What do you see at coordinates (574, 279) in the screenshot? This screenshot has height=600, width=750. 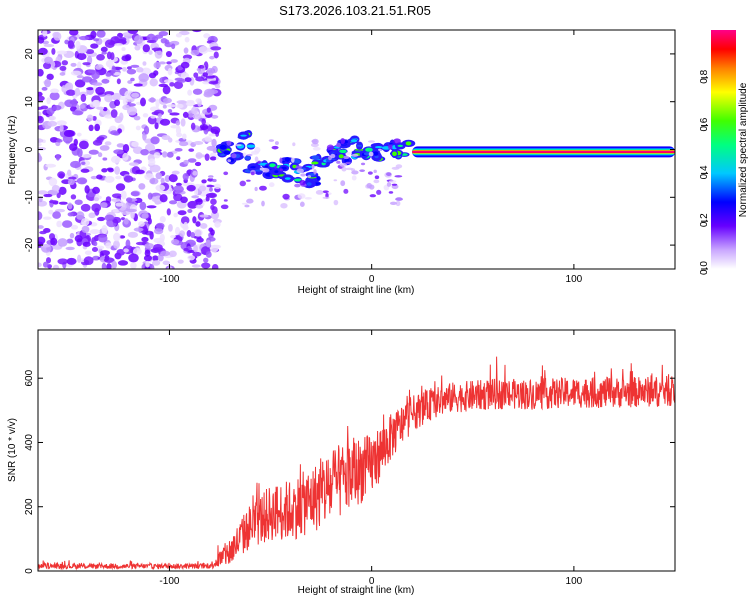 I see `spectrogram-x-tick-label-2: 100` at bounding box center [574, 279].